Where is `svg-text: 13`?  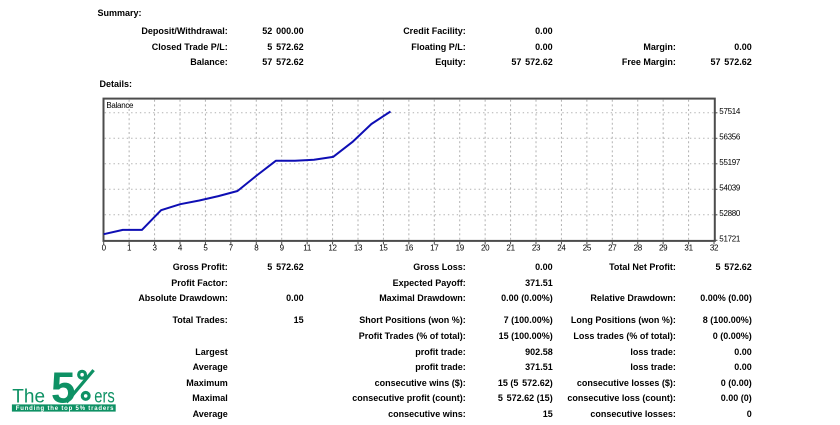
svg-text: 13 is located at coordinates (358, 248).